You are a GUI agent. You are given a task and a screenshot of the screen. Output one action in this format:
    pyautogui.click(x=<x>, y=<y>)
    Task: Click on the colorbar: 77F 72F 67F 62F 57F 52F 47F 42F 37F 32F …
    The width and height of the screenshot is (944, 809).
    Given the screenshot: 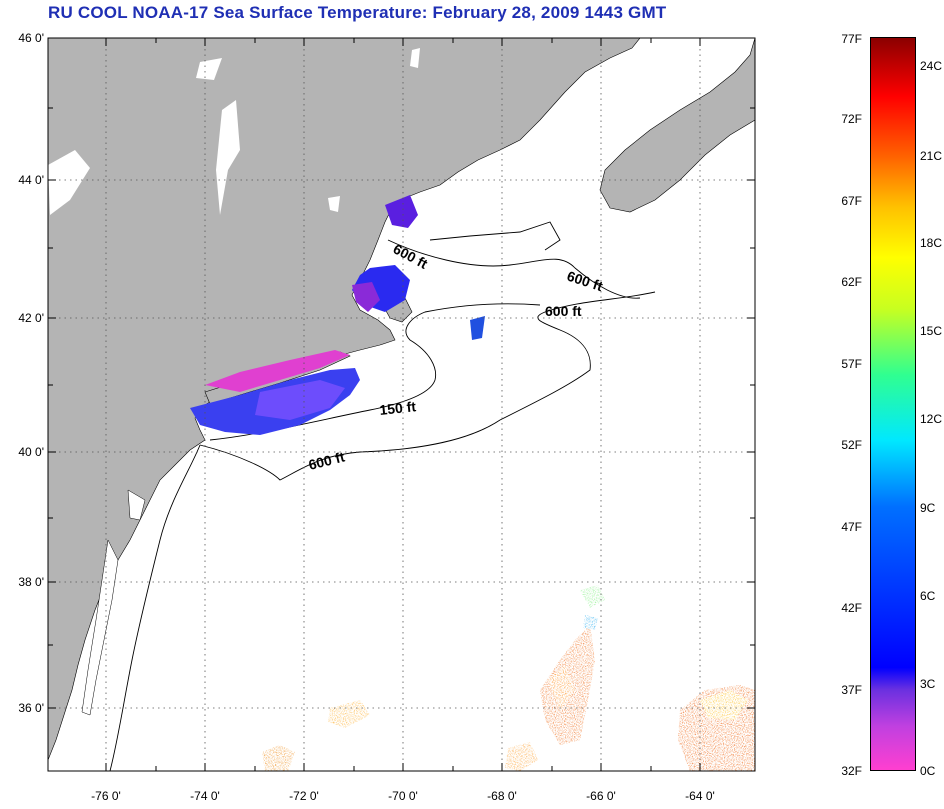 What is the action you would take?
    pyautogui.click(x=891, y=405)
    